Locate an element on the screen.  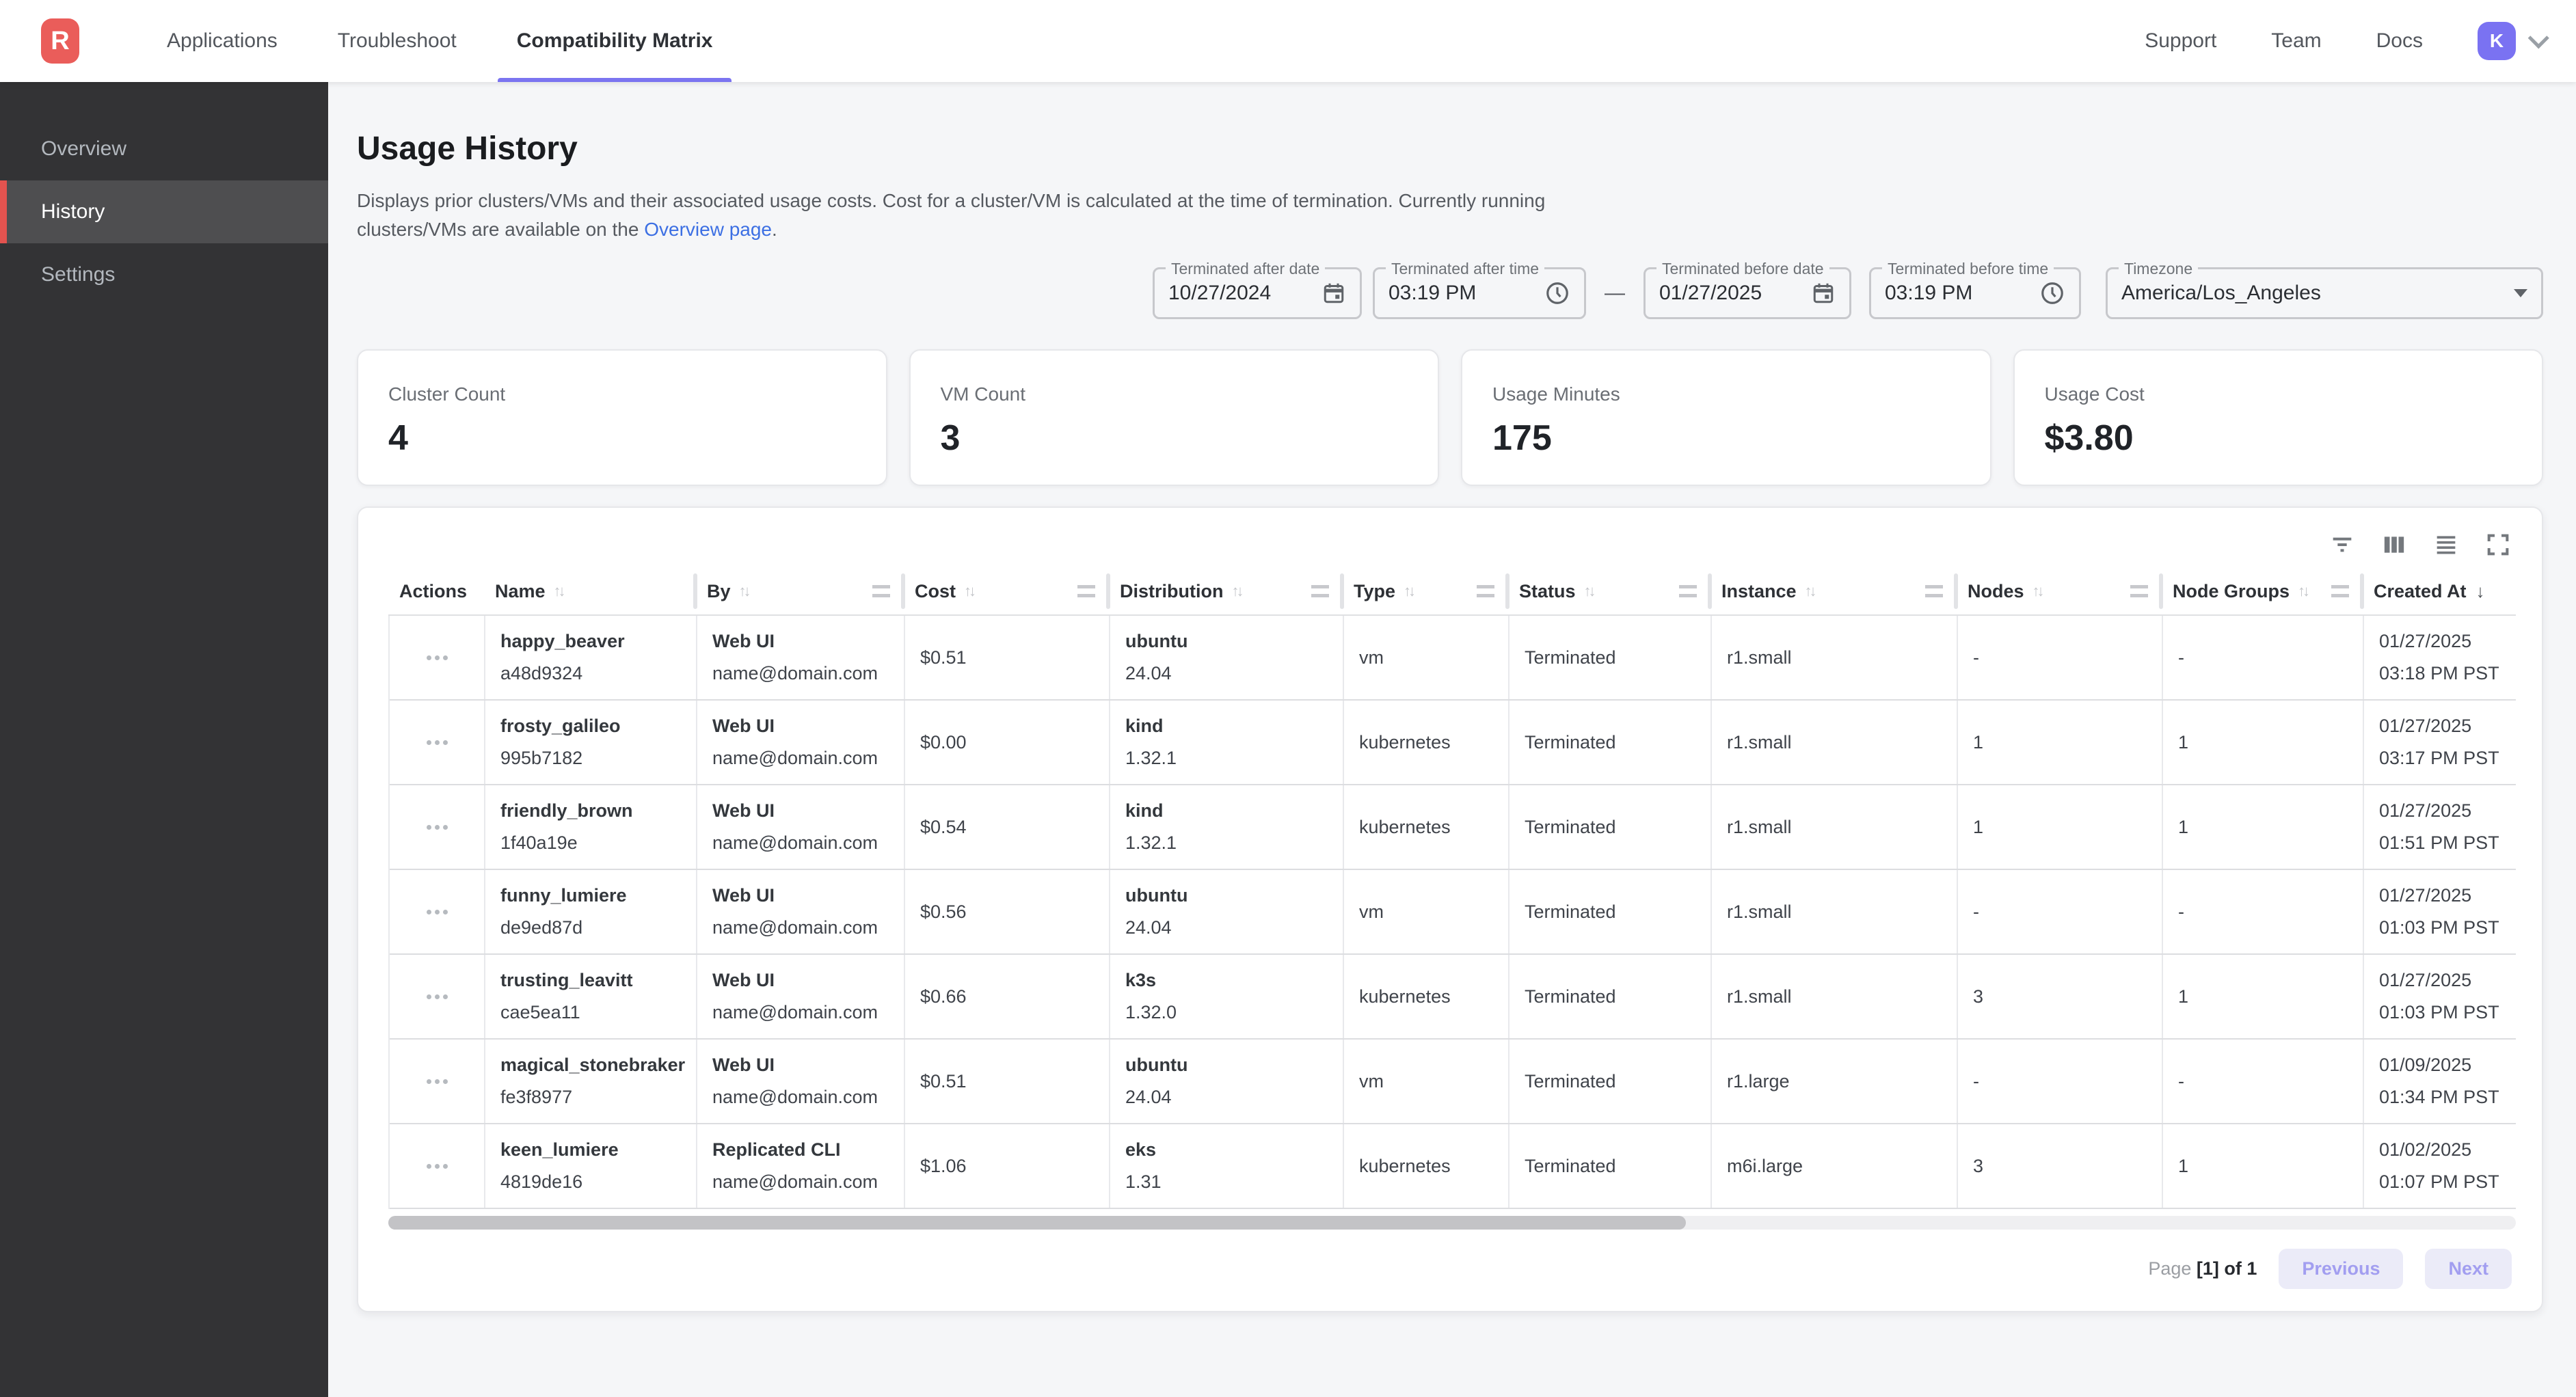
account-menu: K is located at coordinates (2513, 41).